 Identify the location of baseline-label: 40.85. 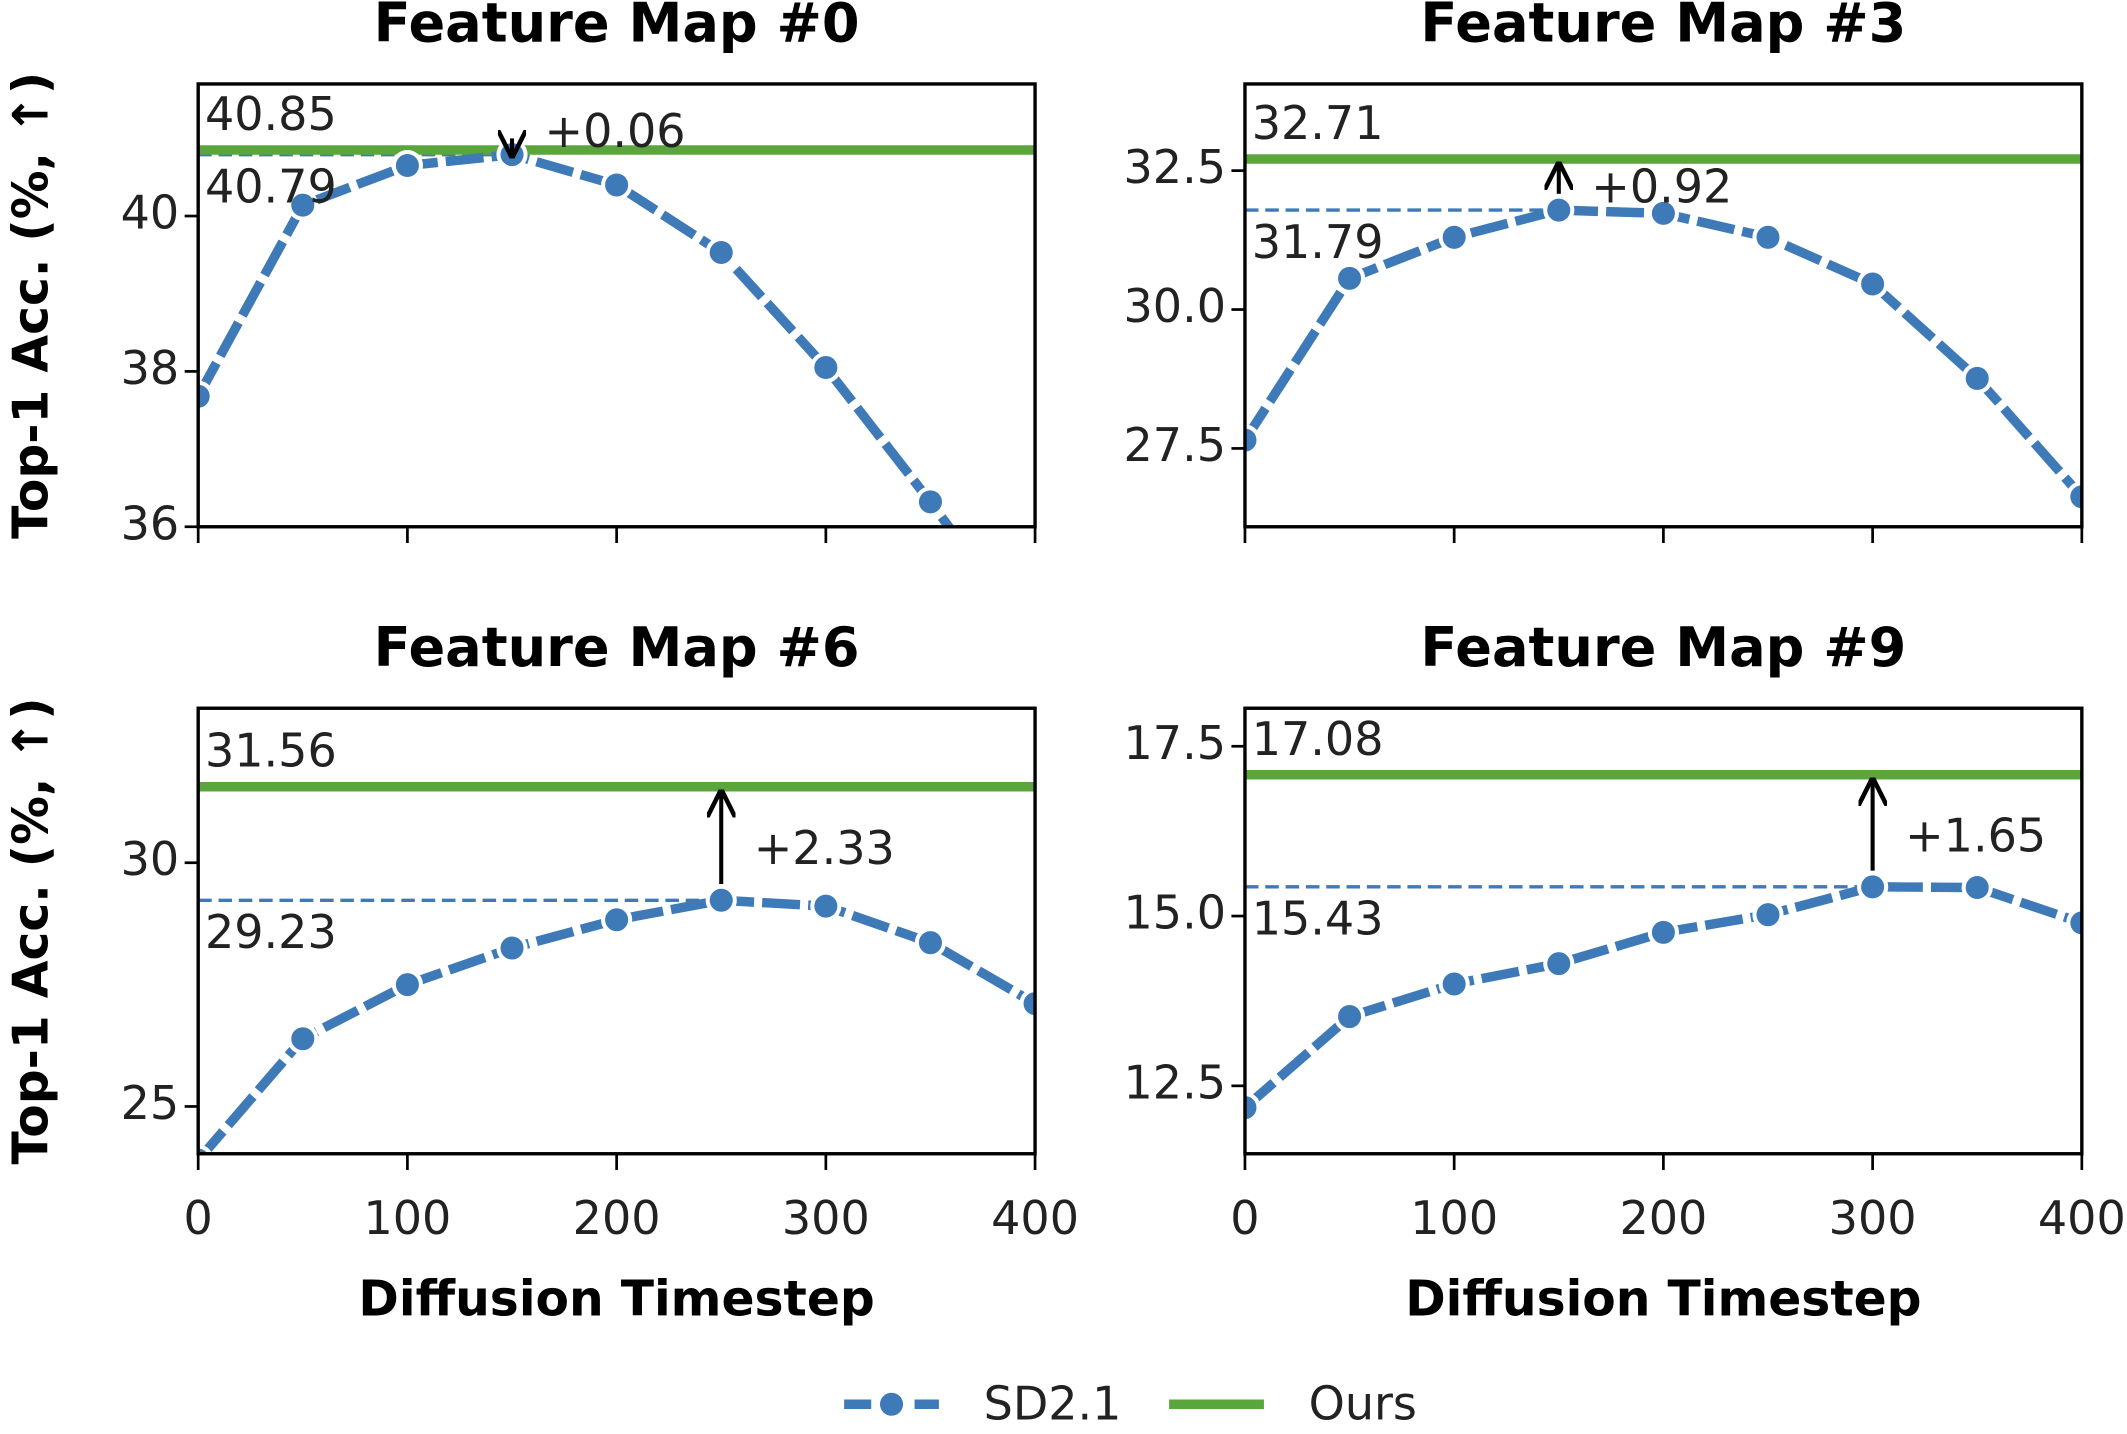
(271, 114).